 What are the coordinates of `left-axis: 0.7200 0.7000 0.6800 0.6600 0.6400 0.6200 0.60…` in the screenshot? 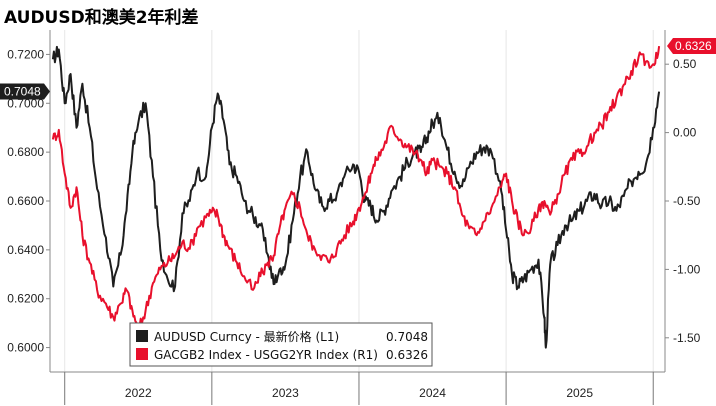 It's located at (29, 201).